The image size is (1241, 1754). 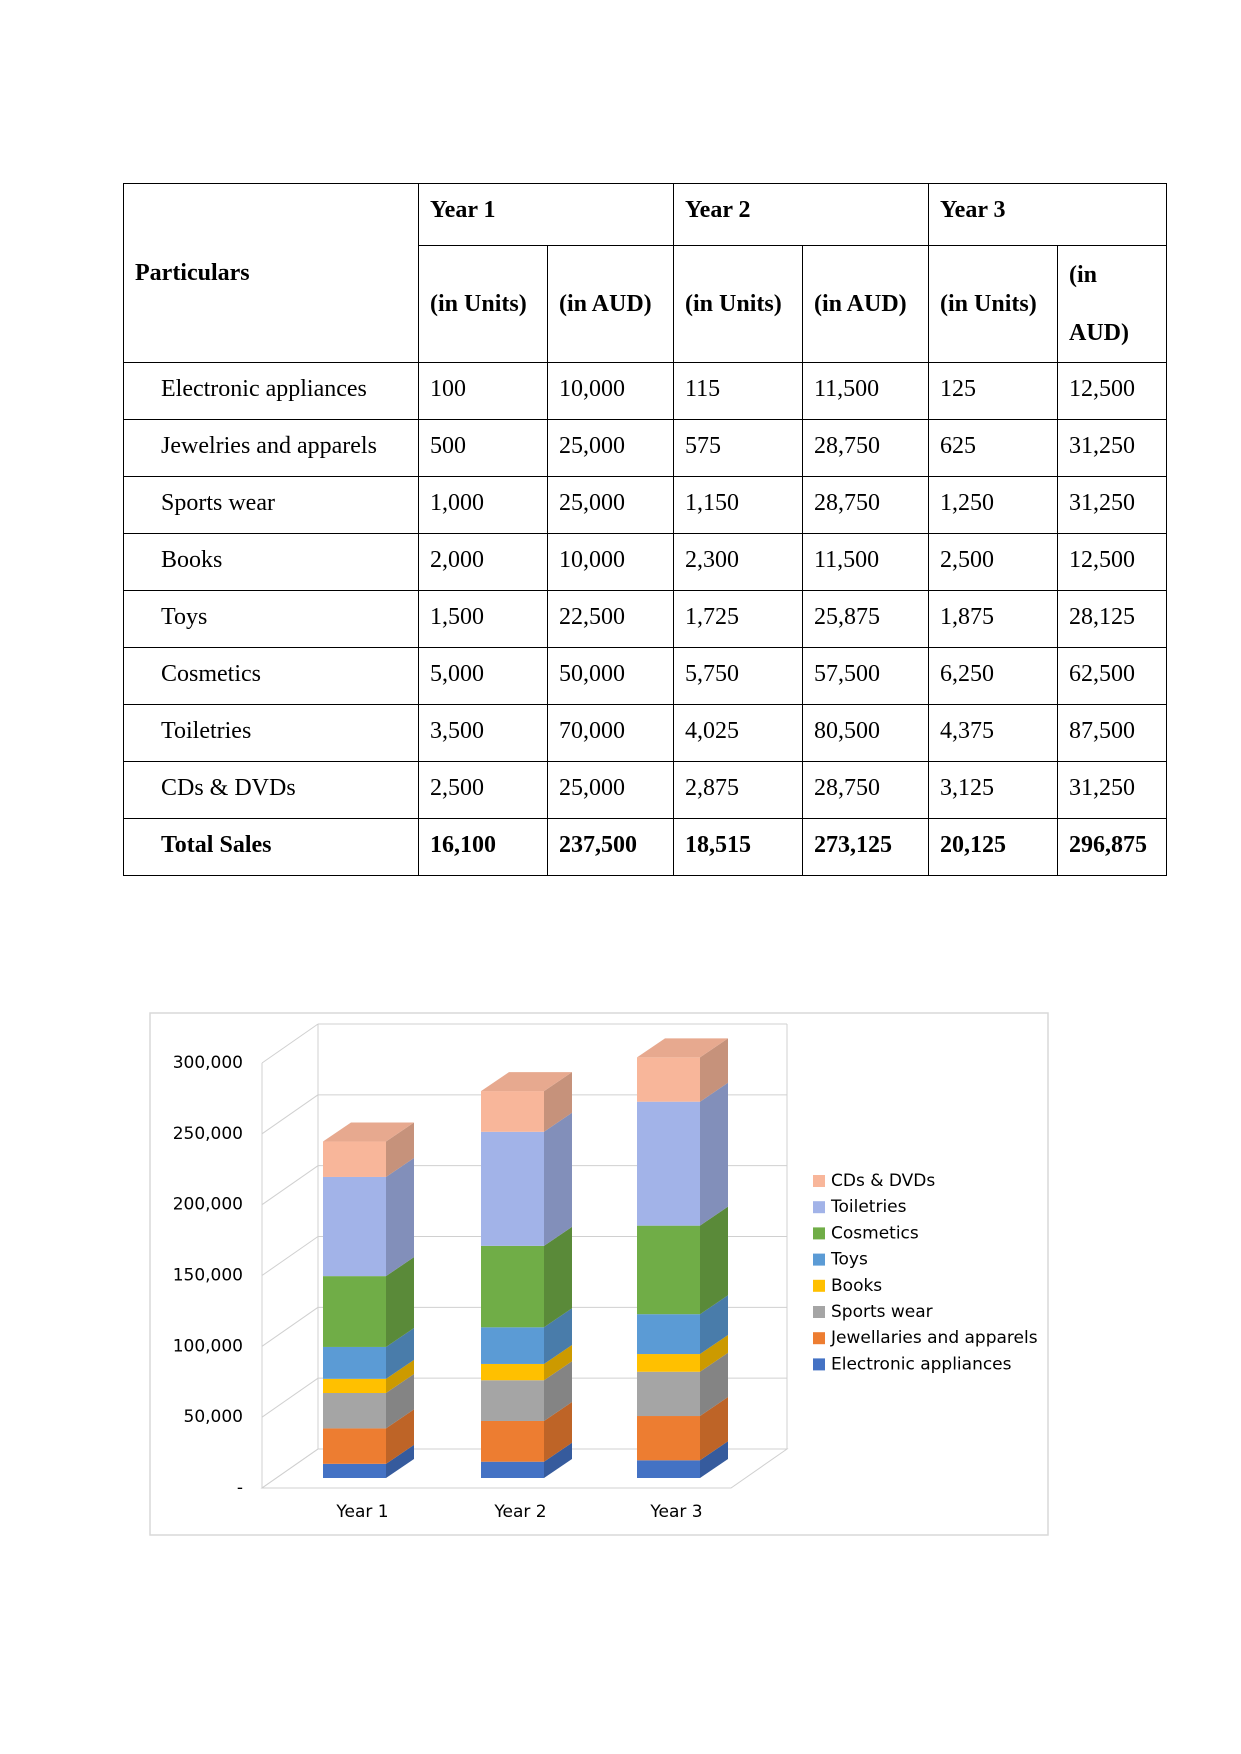 I want to click on table-cell: 18,515, so click(x=738, y=847).